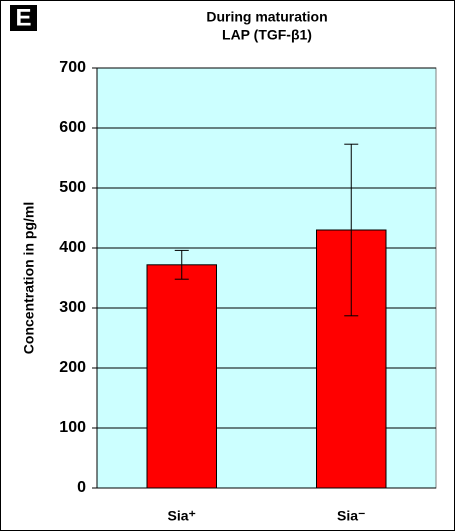  Describe the element at coordinates (81, 487) in the screenshot. I see `y-tick-label: 0` at that location.